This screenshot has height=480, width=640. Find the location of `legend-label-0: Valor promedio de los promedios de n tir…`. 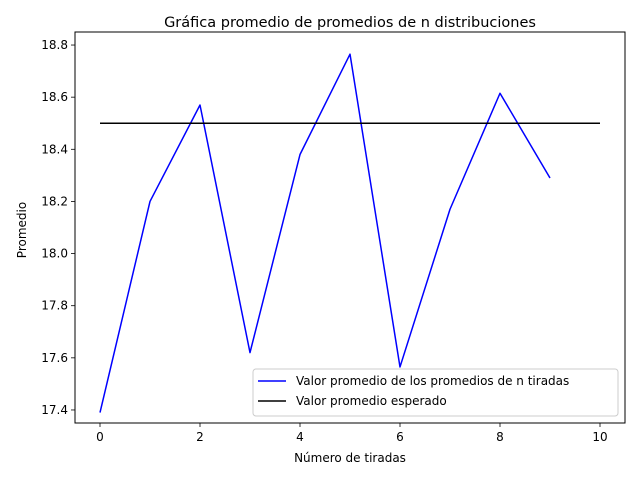

legend-label-0: Valor promedio de los promedios de n tir… is located at coordinates (432, 381).